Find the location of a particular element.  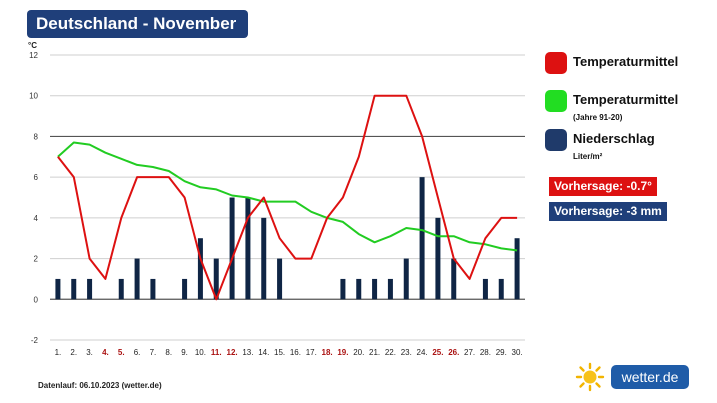

legend-label: Niederschlag is located at coordinates (614, 138).